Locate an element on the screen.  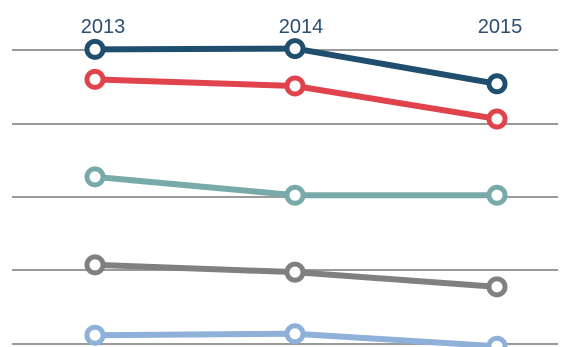
series-2-point-2013 is located at coordinates (95, 79).